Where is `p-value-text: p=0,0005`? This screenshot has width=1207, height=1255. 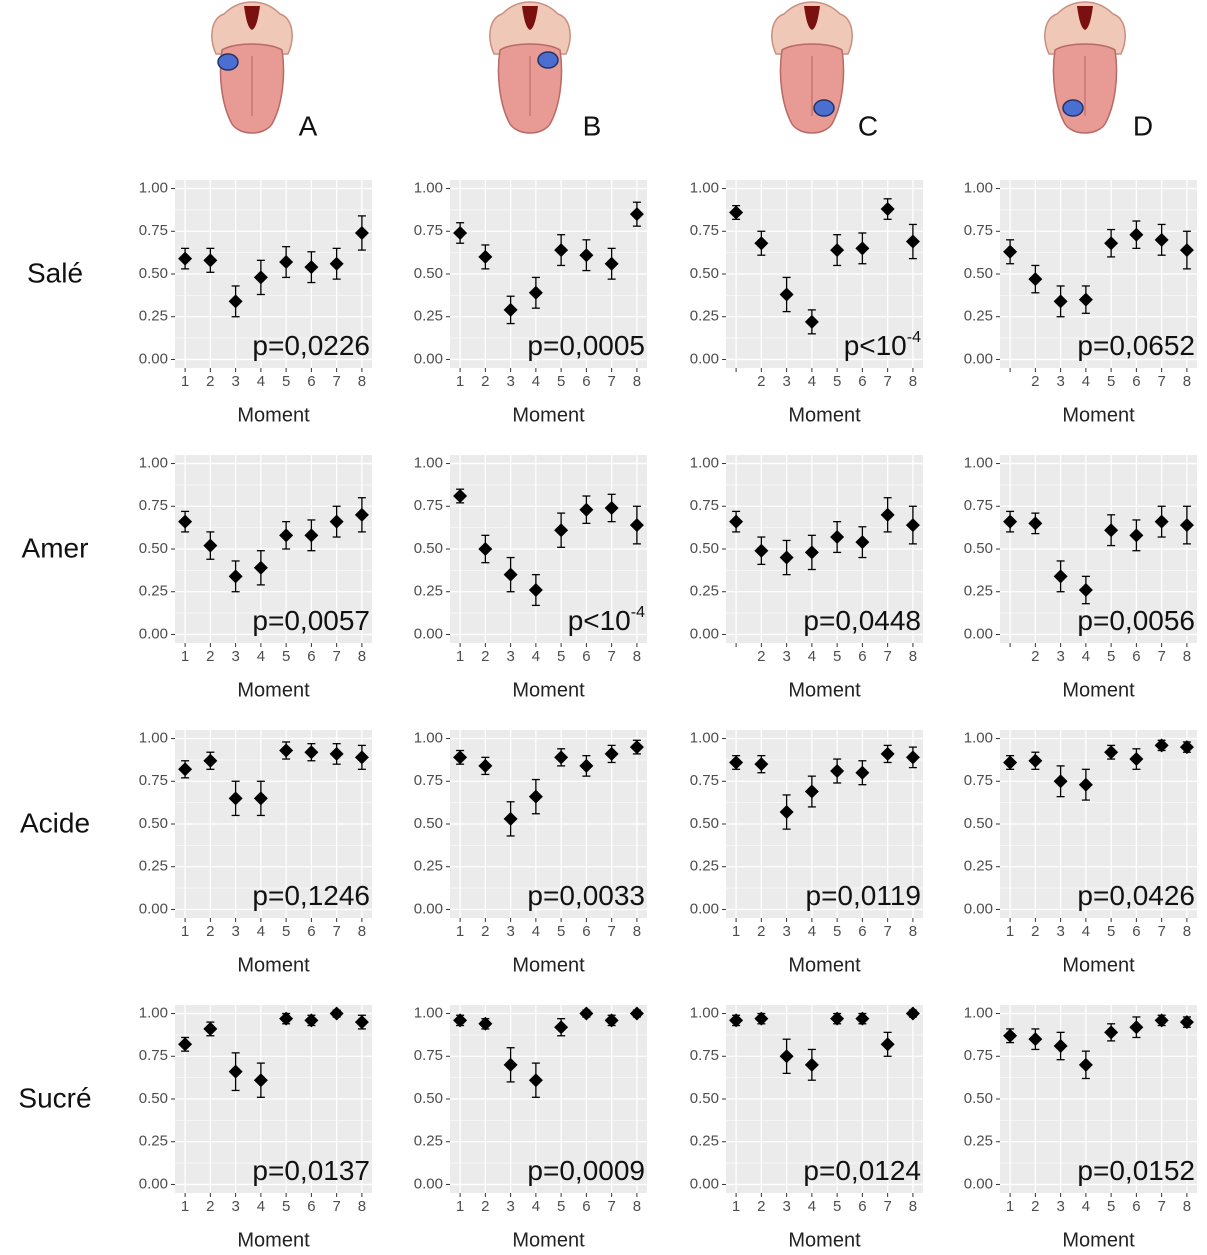 p-value-text: p=0,0005 is located at coordinates (586, 345).